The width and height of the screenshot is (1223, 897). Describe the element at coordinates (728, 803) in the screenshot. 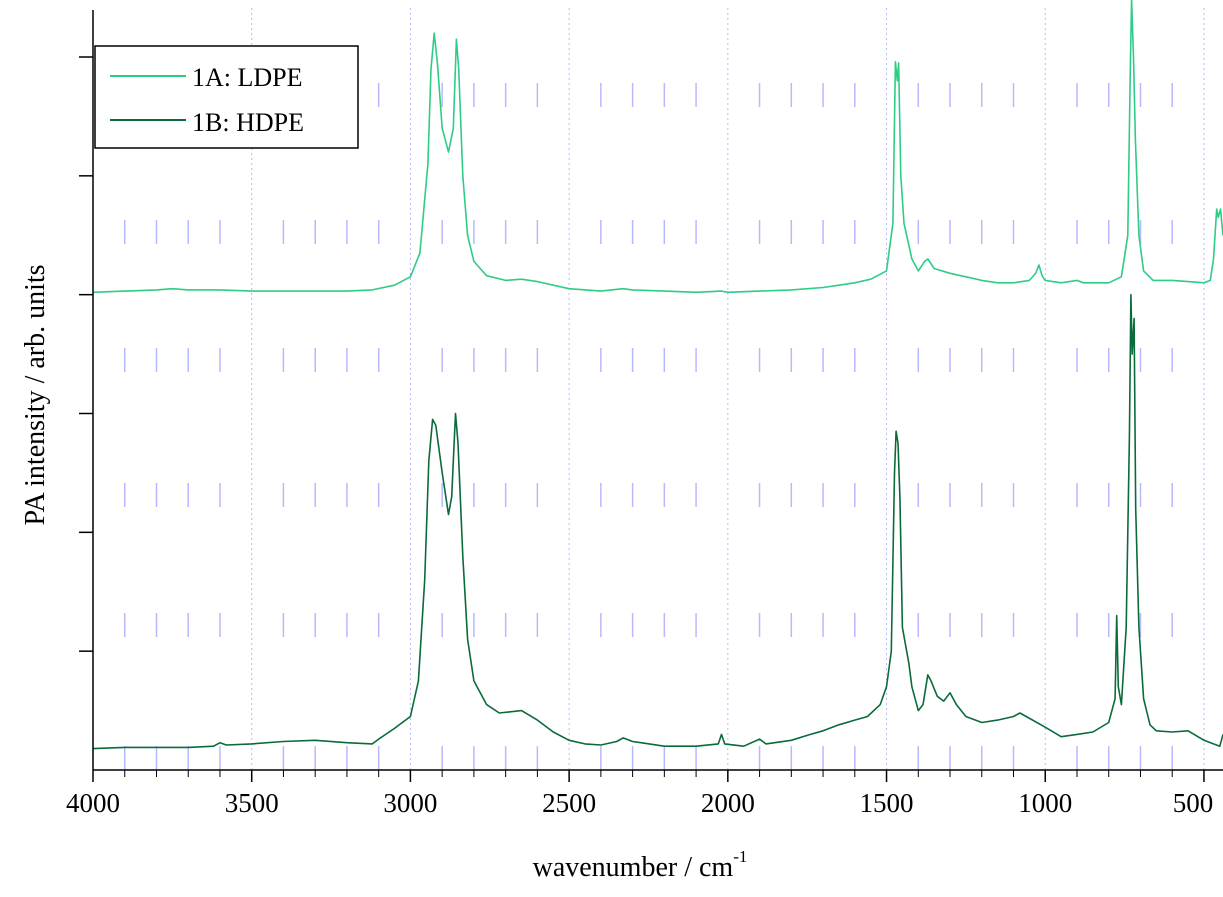

I see `x-tick-label: 2000` at that location.